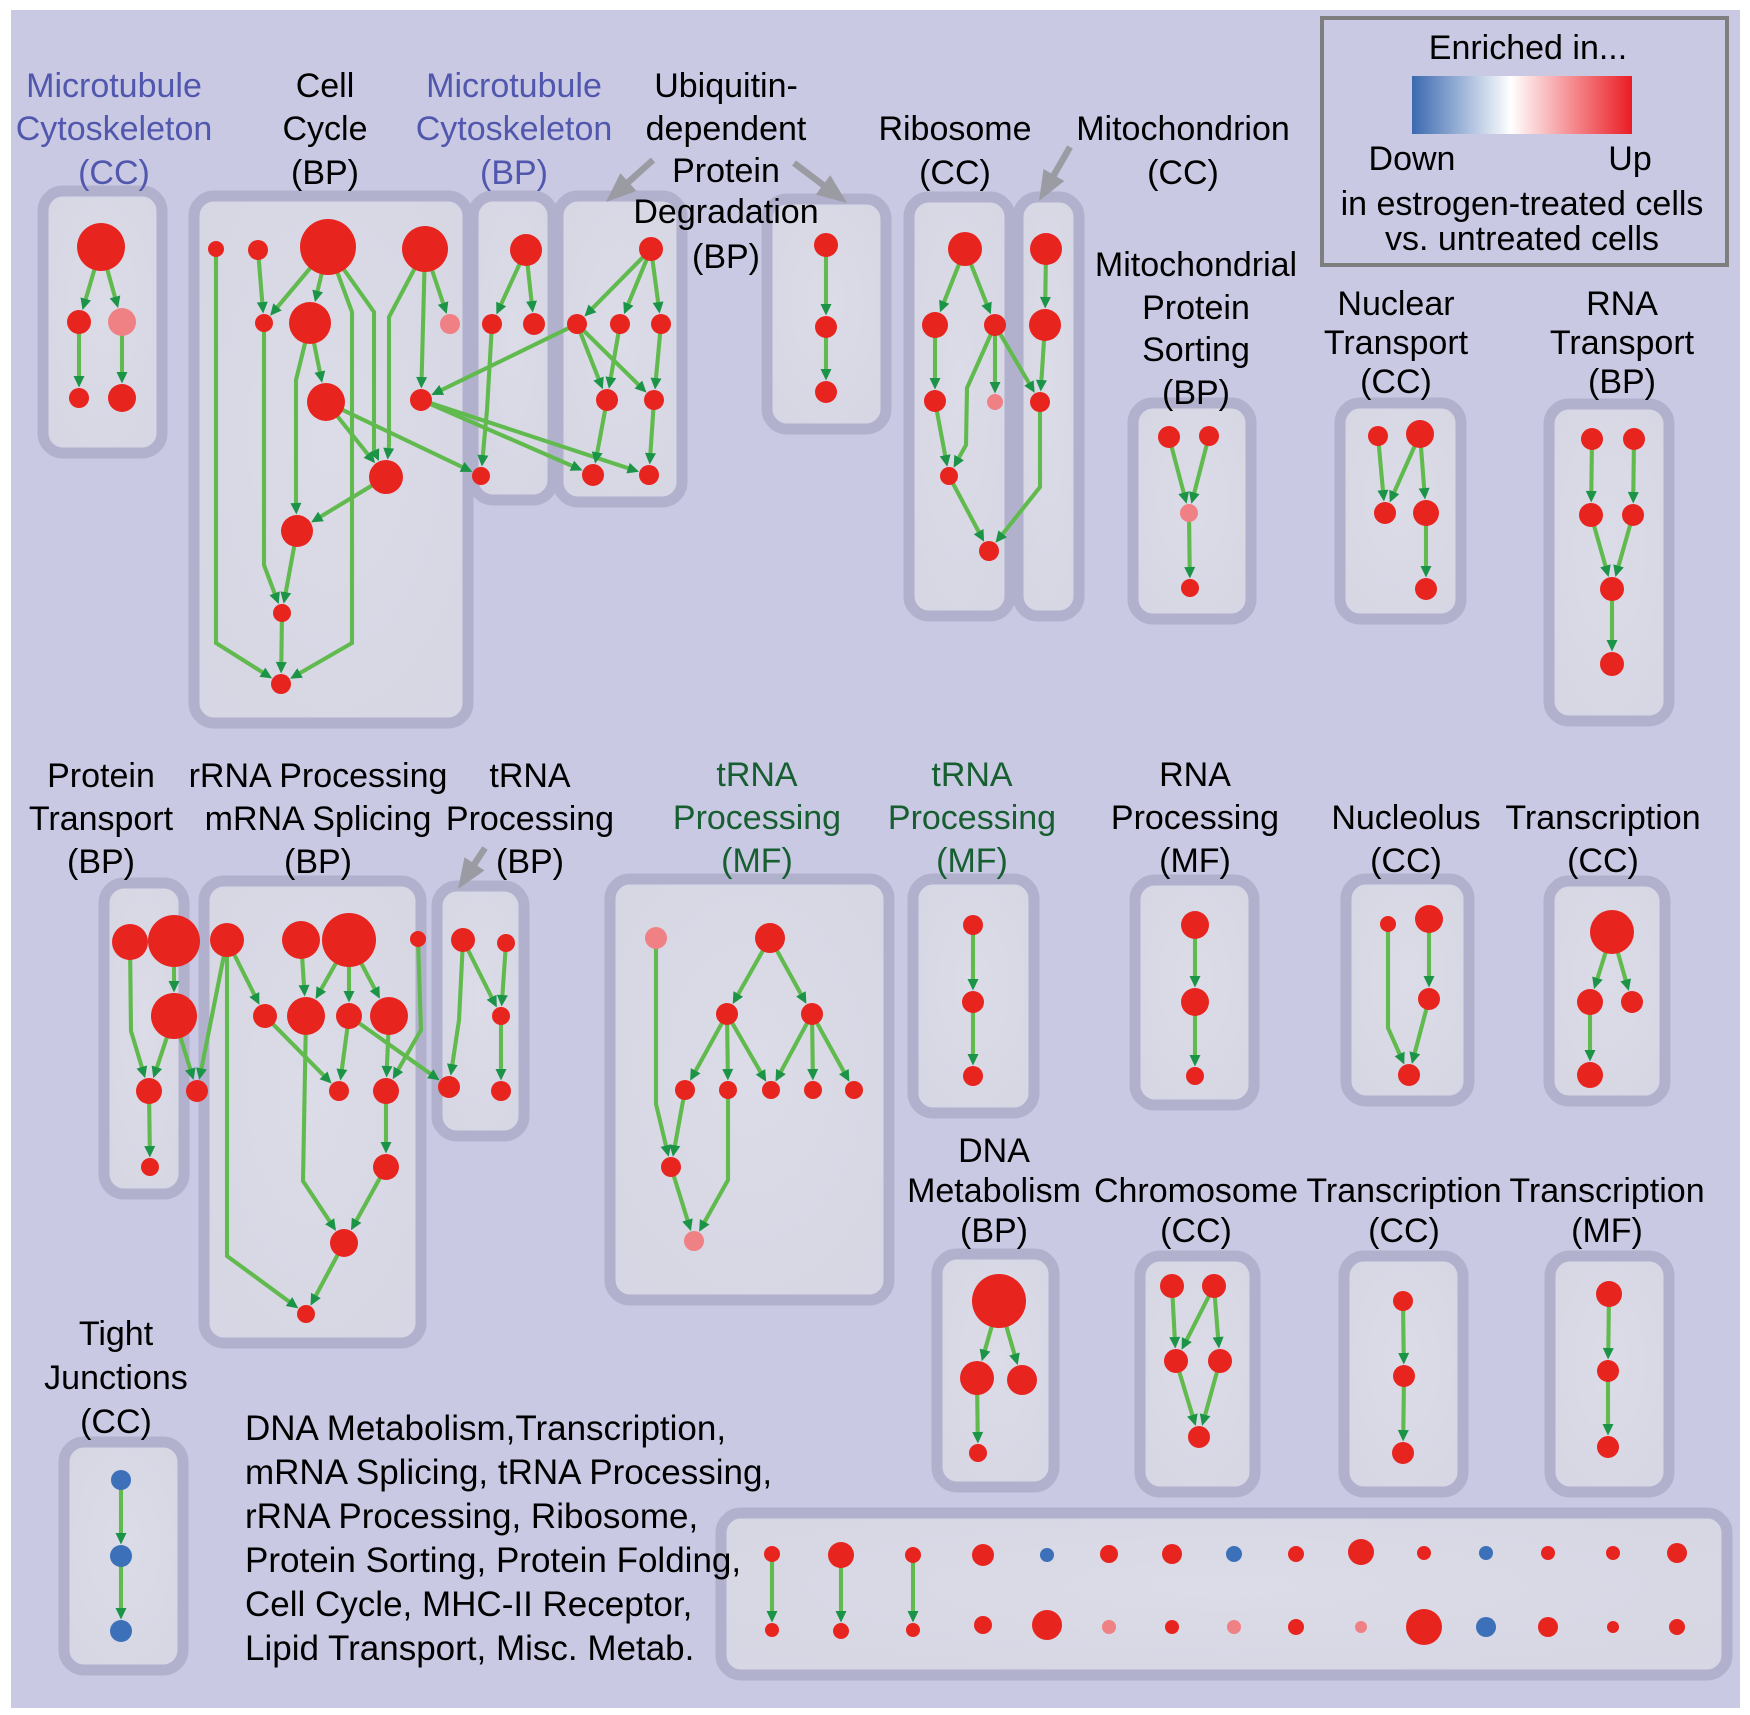 The image size is (1750, 1715). Describe the element at coordinates (471, 1516) in the screenshot. I see `svg-text: rRNA Processing, Ribosome,` at that location.